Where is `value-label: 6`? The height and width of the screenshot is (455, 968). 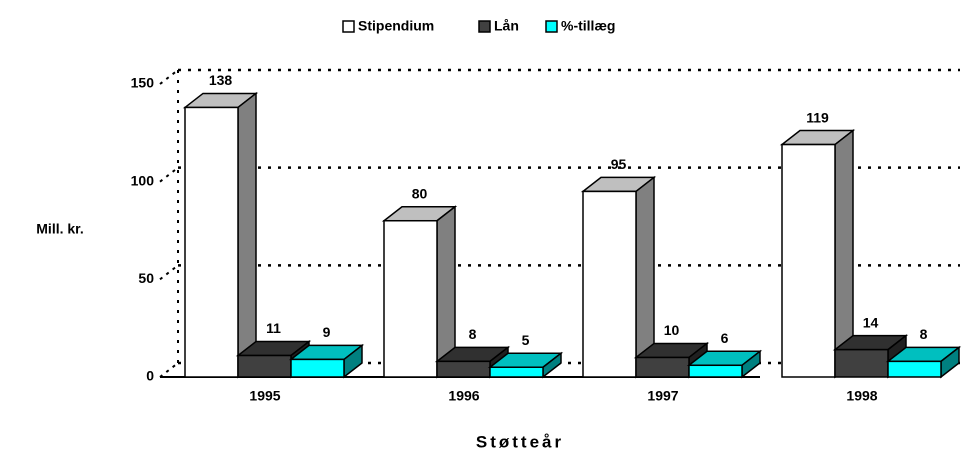
value-label: 6 is located at coordinates (725, 338).